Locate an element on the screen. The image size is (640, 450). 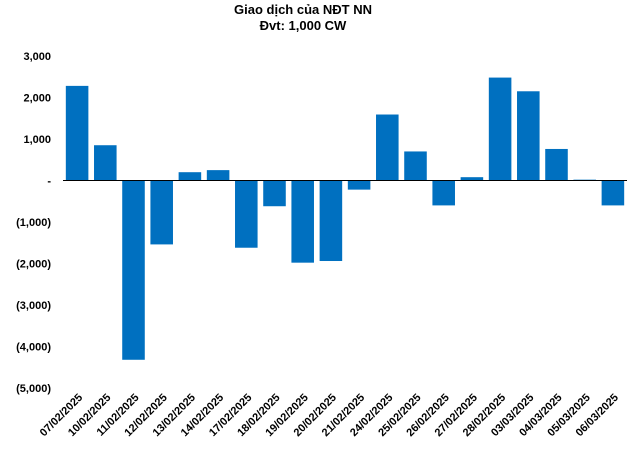
y-tick-label: (5,000) is located at coordinates (33, 389).